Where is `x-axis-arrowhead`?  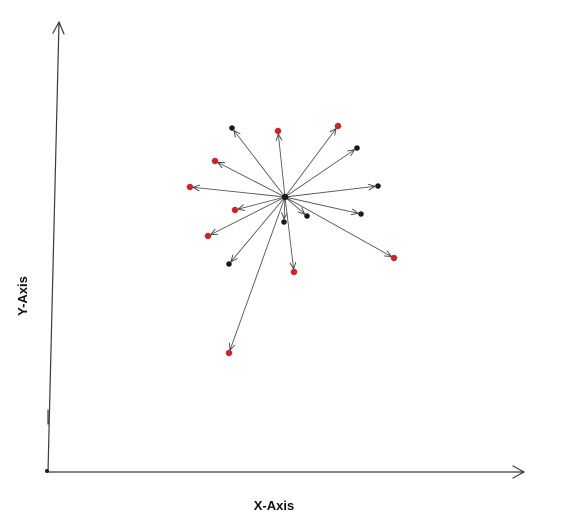
x-axis-arrowhead is located at coordinates (518, 472).